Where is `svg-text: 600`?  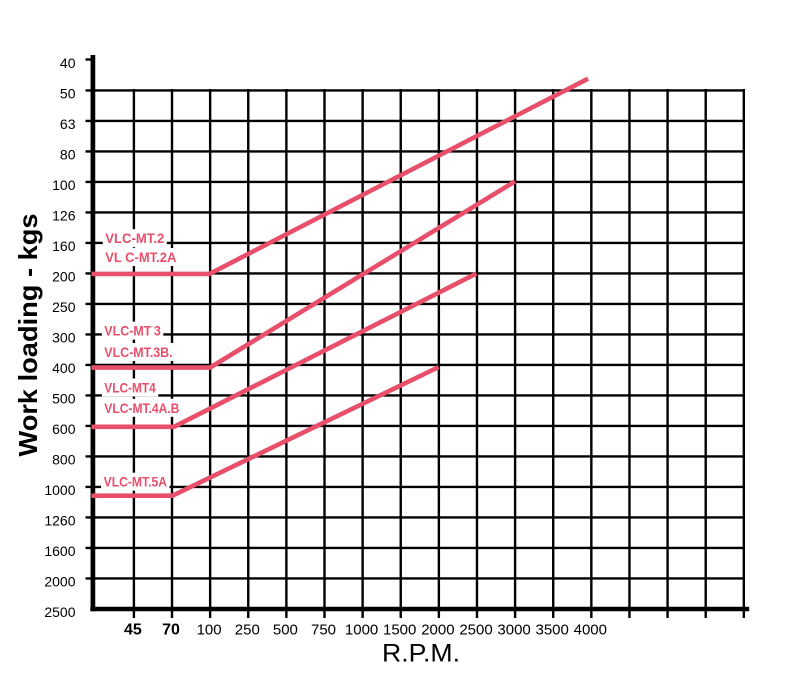 svg-text: 600 is located at coordinates (64, 429).